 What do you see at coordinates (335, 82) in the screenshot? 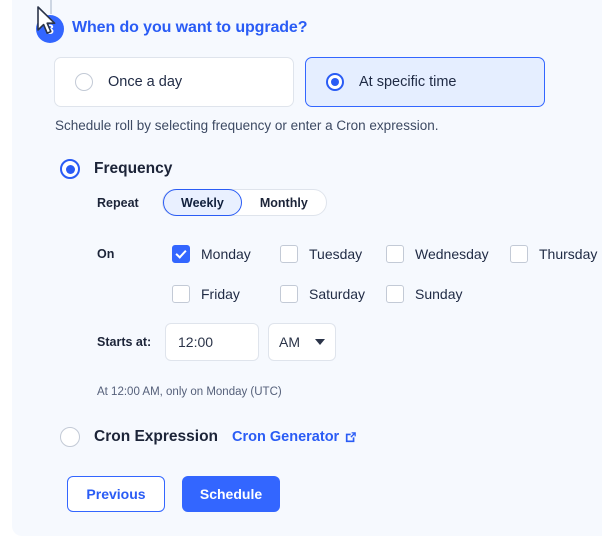
I see `radio-at-specific-time` at bounding box center [335, 82].